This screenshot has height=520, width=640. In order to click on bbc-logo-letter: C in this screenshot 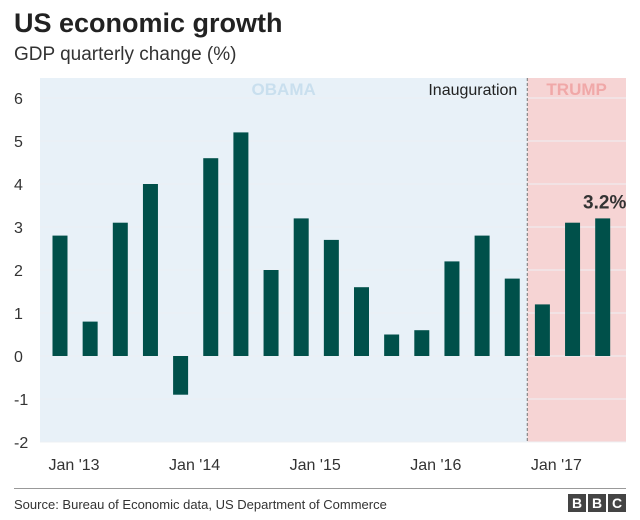, I will do `click(617, 503)`.